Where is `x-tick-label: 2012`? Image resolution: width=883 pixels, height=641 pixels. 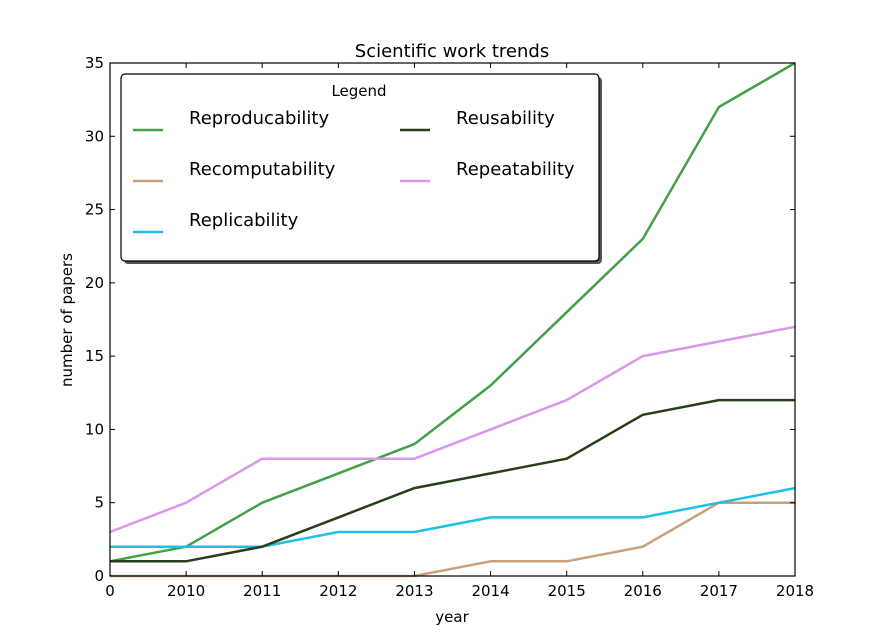
x-tick-label: 2012 is located at coordinates (338, 591).